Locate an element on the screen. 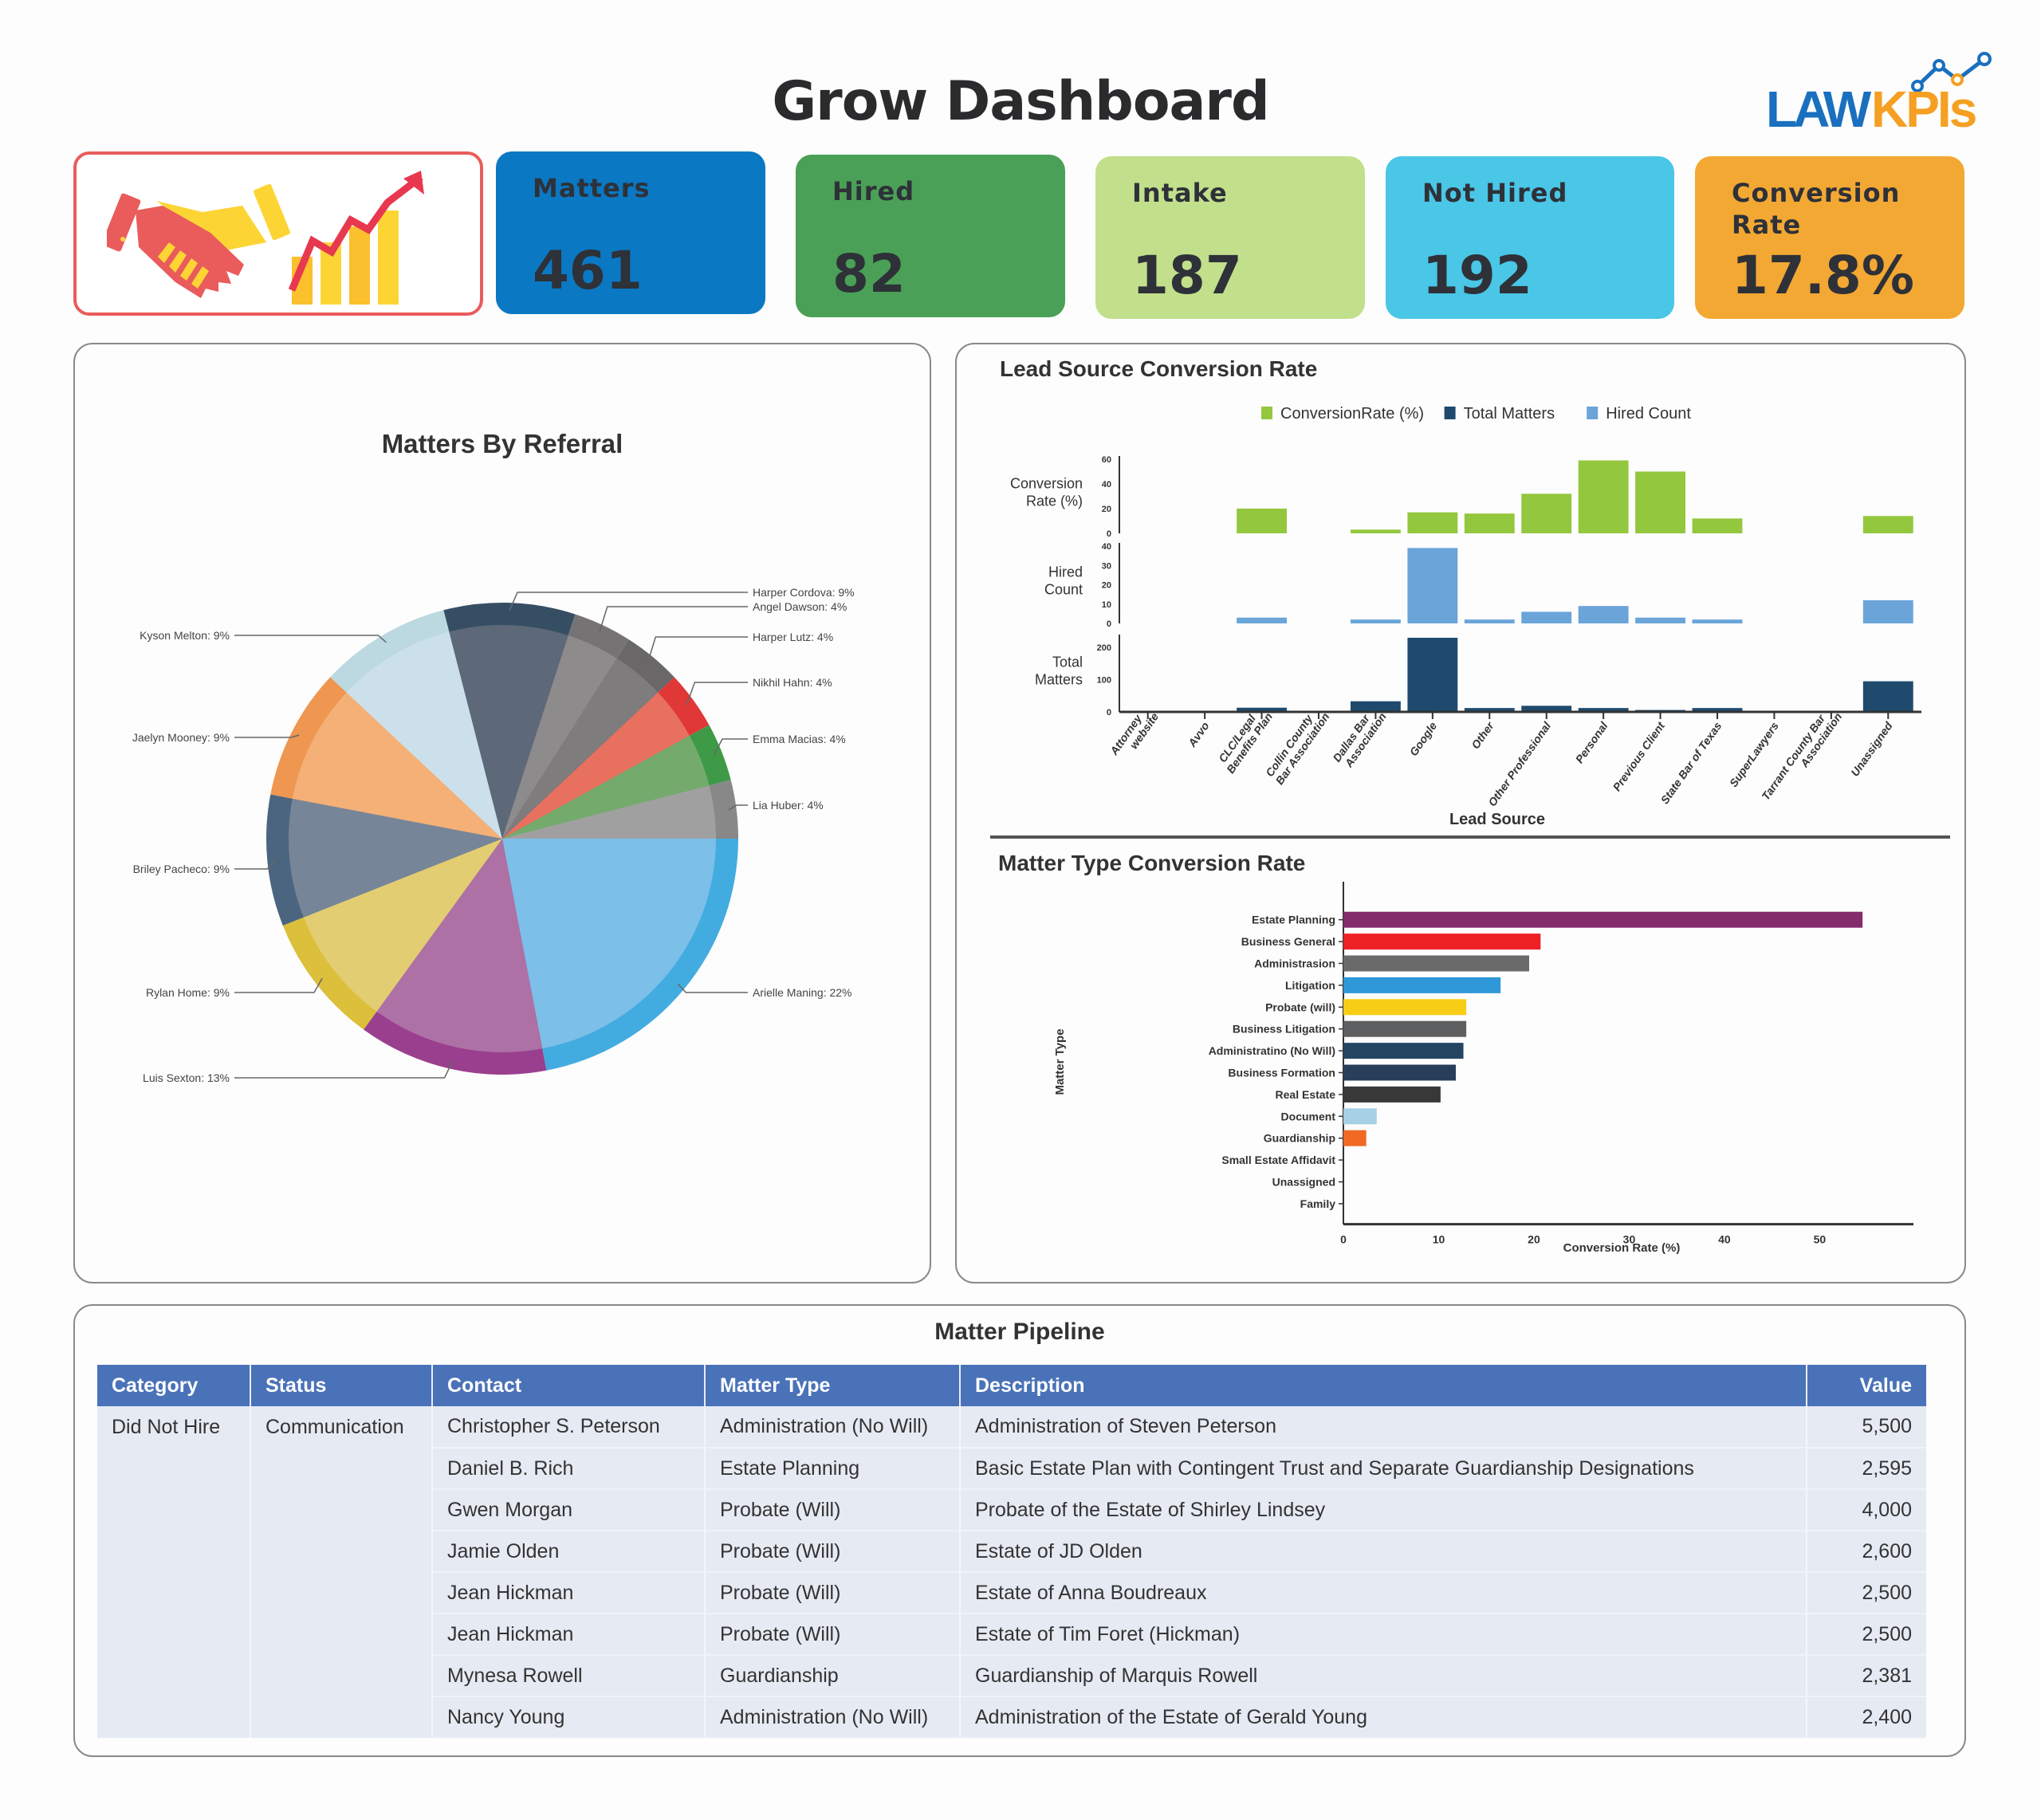 This screenshot has height=1820, width=2041. cell-value: 2,400 is located at coordinates (1866, 1718).